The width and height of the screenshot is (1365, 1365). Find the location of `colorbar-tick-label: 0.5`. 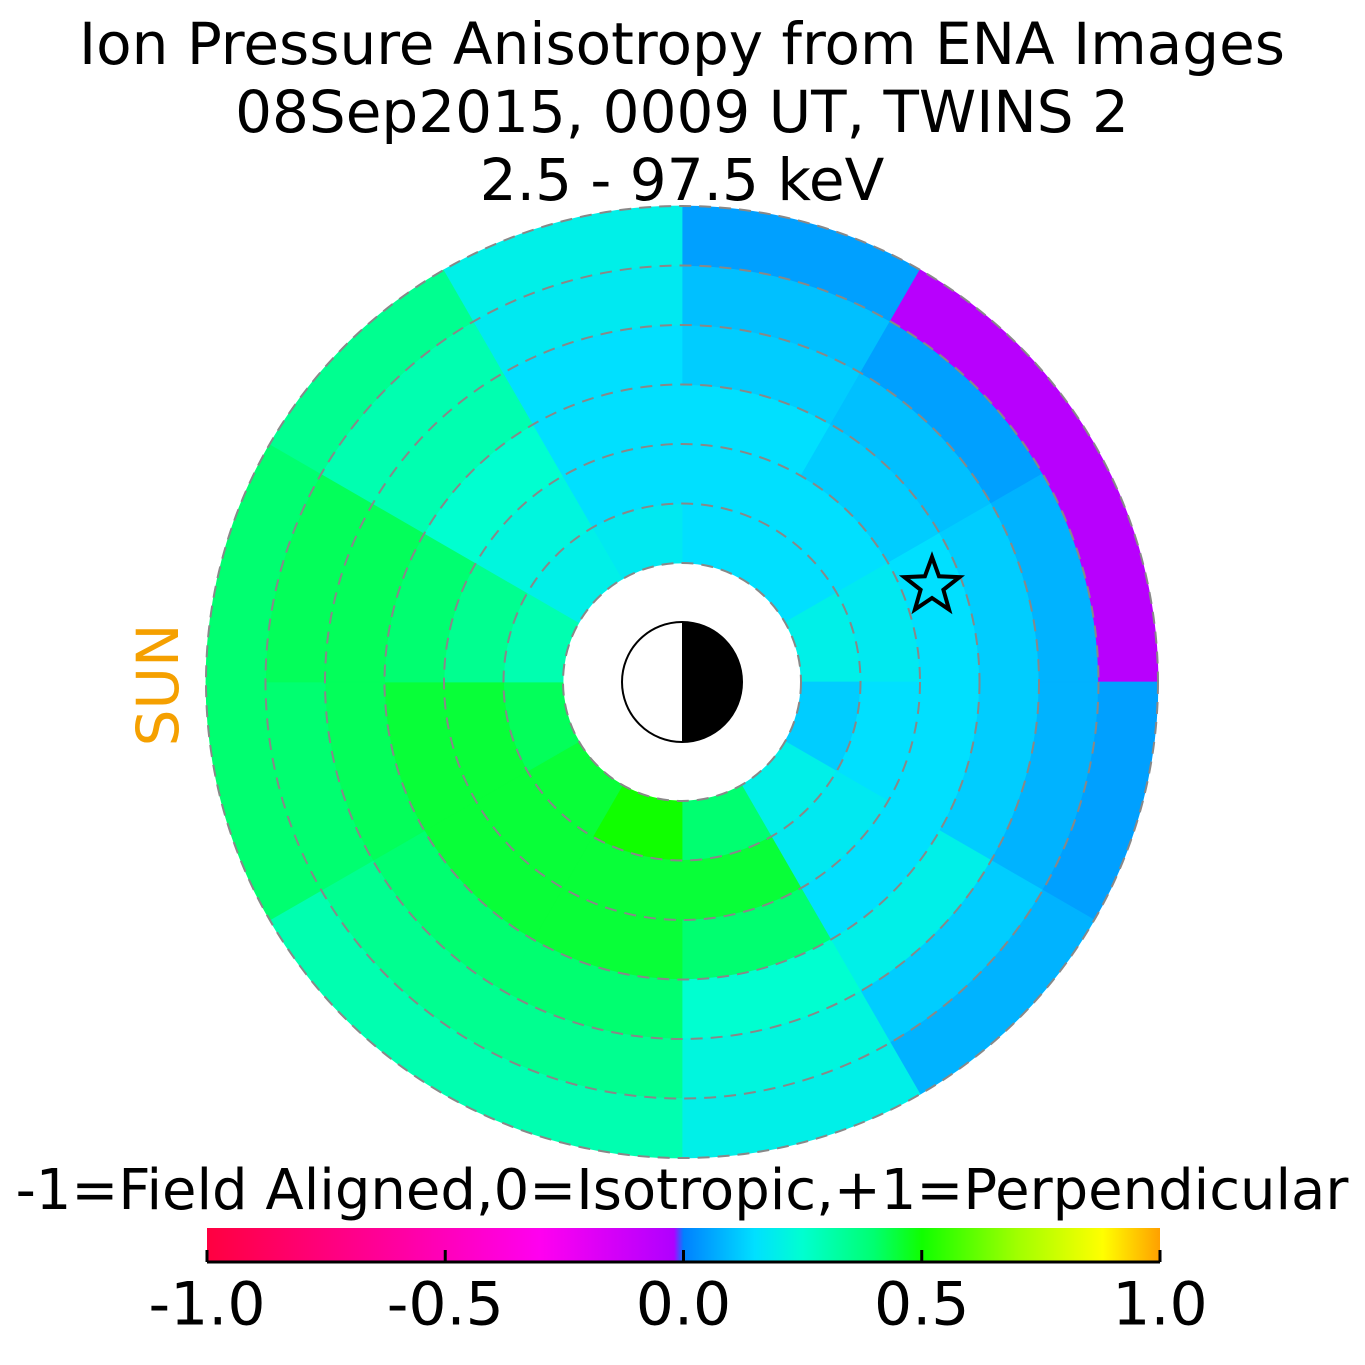

colorbar-tick-label: 0.5 is located at coordinates (921, 1305).